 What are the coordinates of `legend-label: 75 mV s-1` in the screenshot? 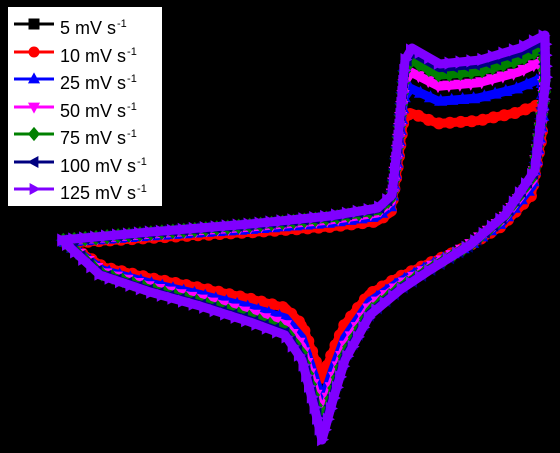 It's located at (98, 136).